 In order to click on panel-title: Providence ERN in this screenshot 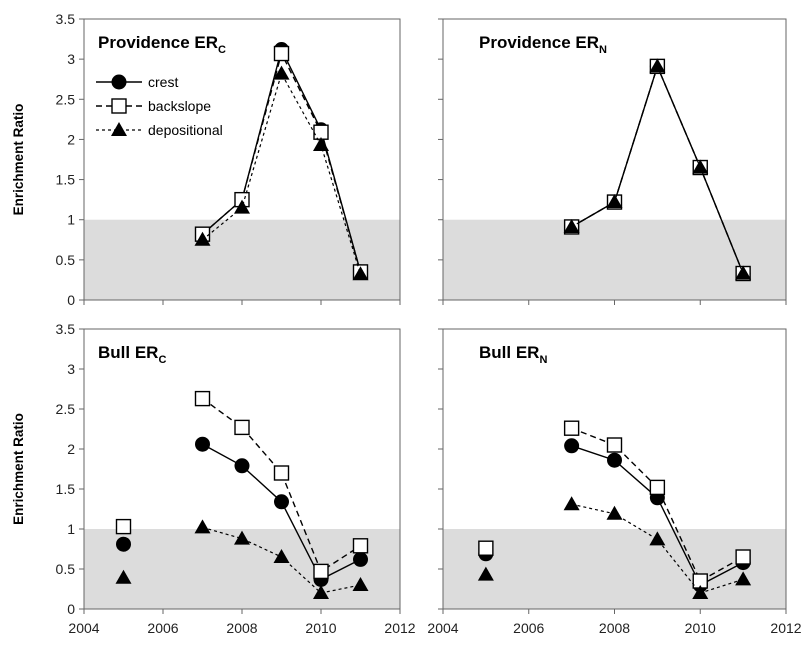, I will do `click(543, 44)`.